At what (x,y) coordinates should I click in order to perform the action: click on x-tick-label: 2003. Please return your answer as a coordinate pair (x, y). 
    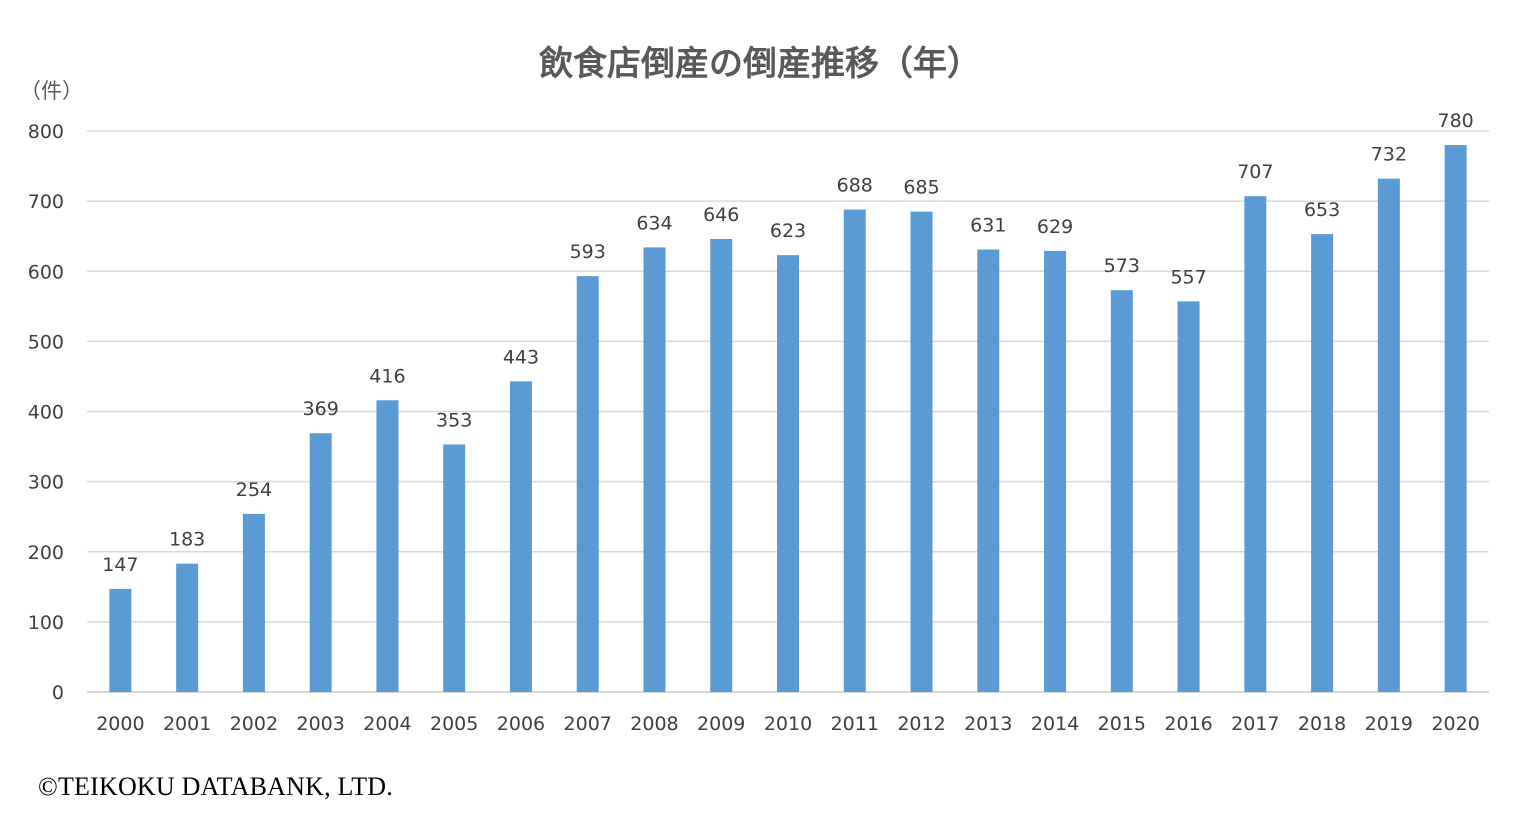
    Looking at the image, I should click on (320, 724).